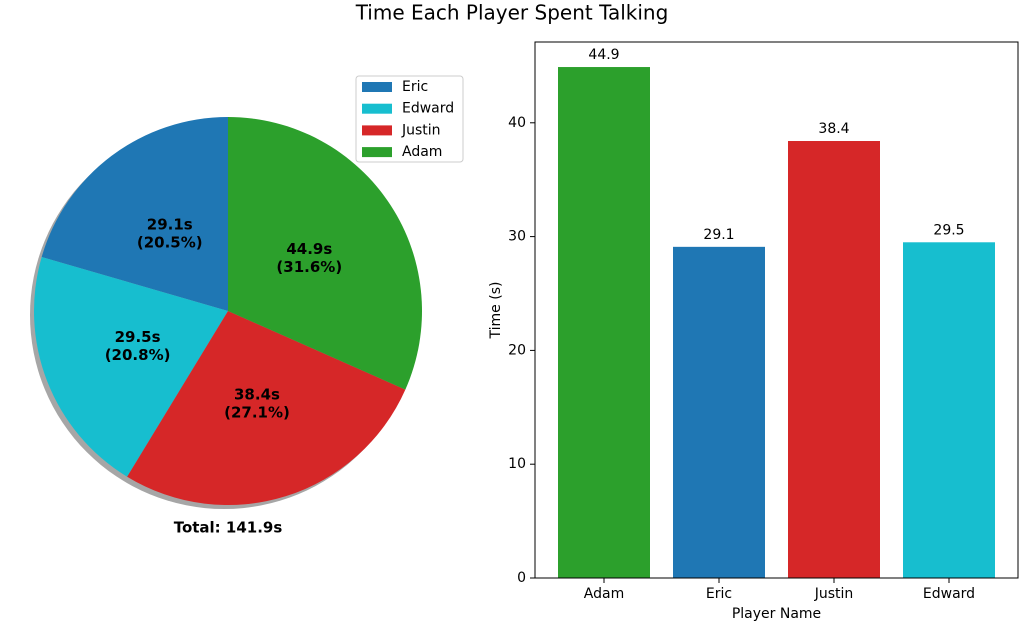 Image resolution: width=1024 pixels, height=624 pixels. Describe the element at coordinates (948, 230) in the screenshot. I see `bar-value-label: 29.5` at that location.